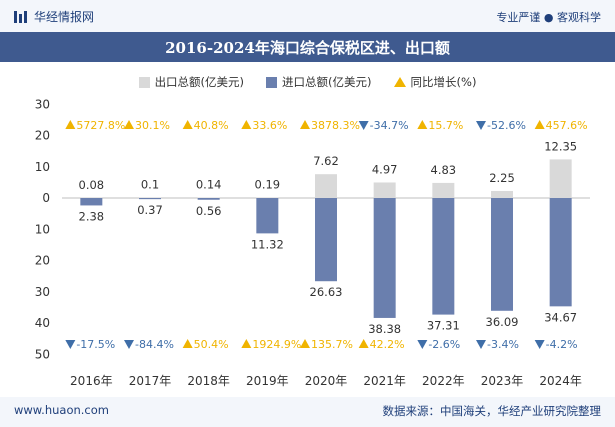 This screenshot has width=615, height=427. What do you see at coordinates (307, 412) in the screenshot?
I see `footer-bar` at bounding box center [307, 412].